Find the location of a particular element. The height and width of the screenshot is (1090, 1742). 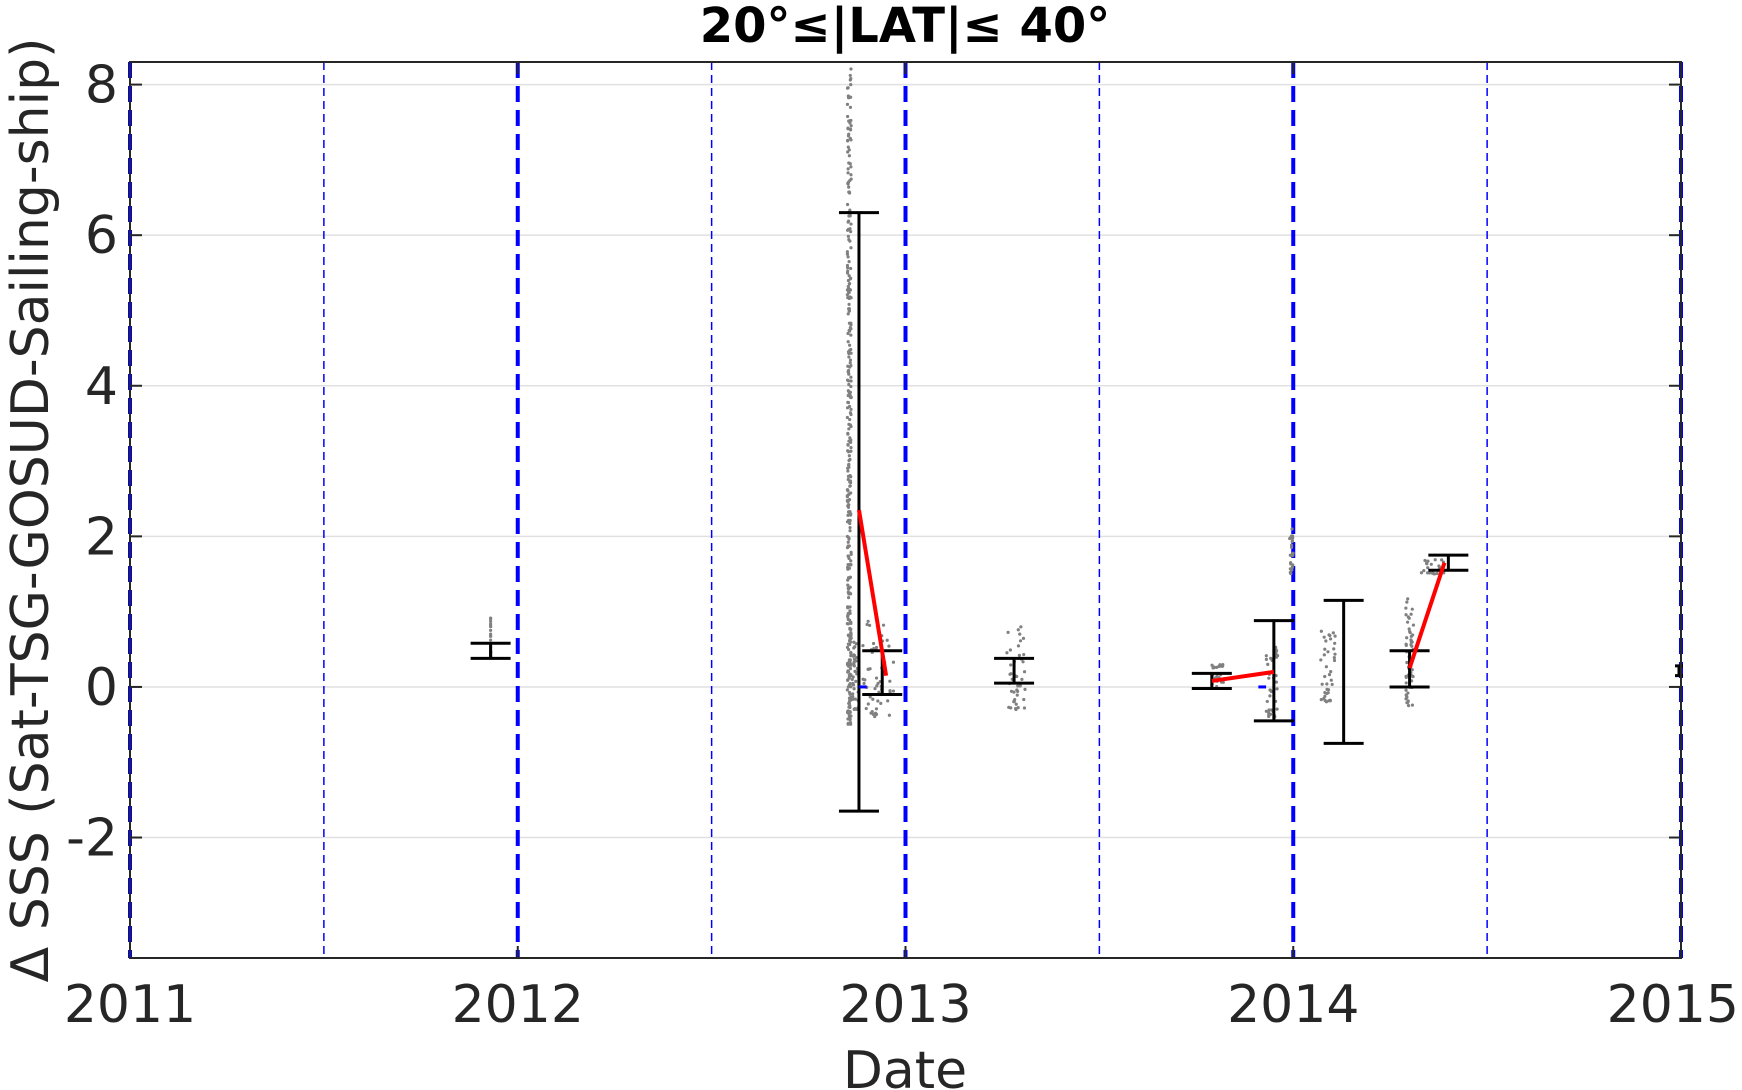

trend-lines is located at coordinates (1151, 599).